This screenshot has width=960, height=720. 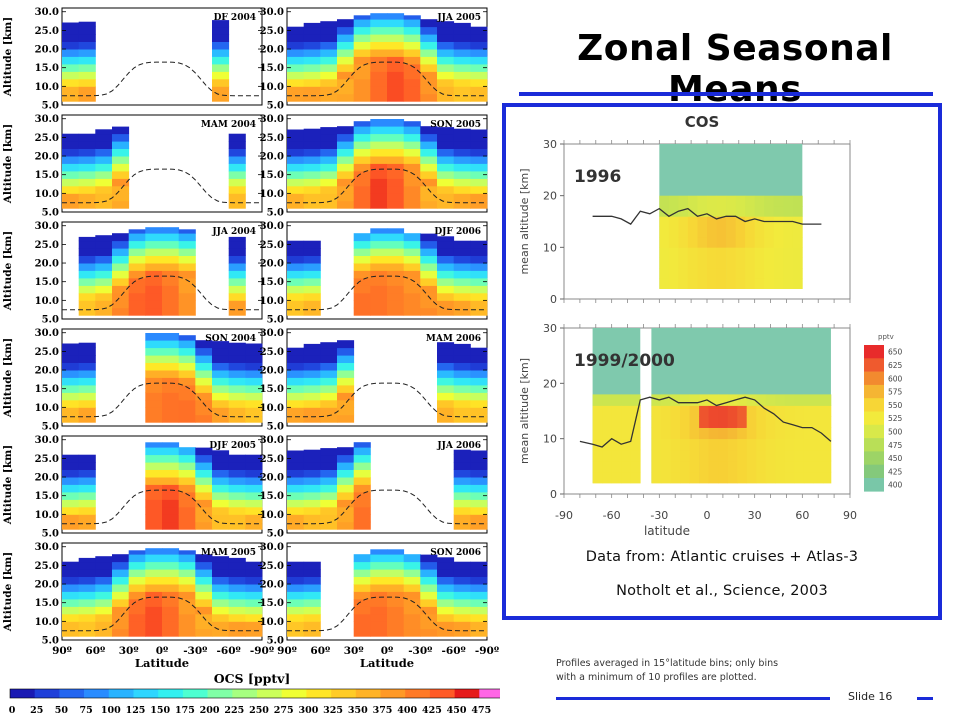 What do you see at coordinates (47, 87) in the screenshot?
I see `y-tick-label: 10.0` at bounding box center [47, 87].